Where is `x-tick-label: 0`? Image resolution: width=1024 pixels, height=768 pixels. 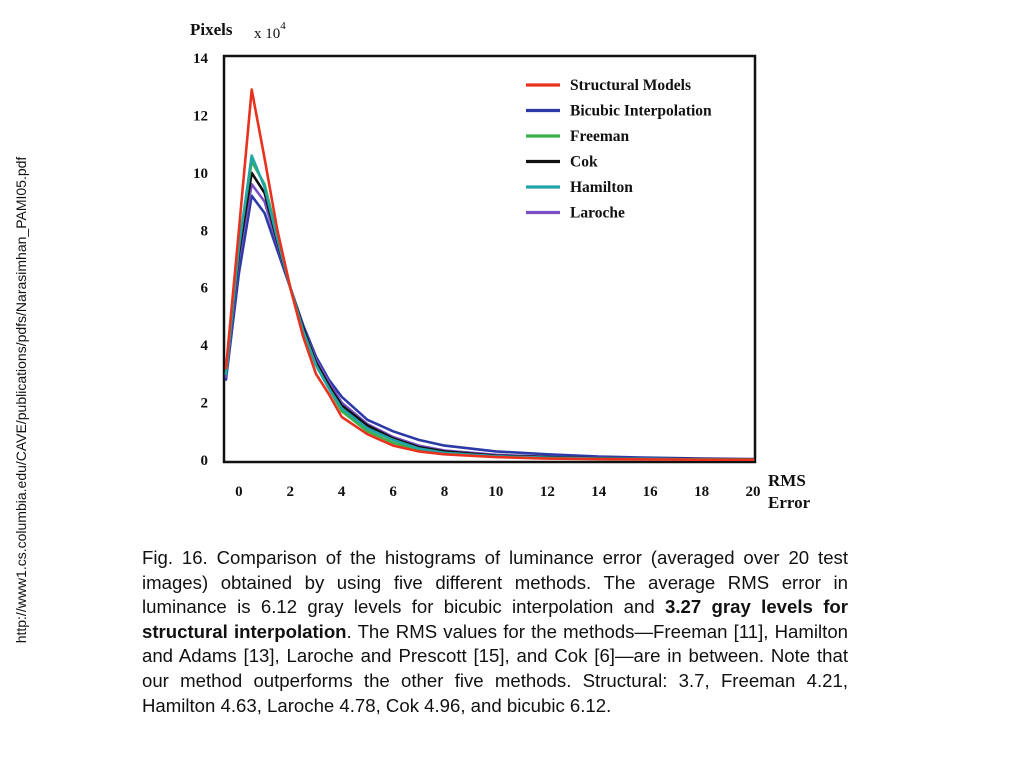 x-tick-label: 0 is located at coordinates (239, 492).